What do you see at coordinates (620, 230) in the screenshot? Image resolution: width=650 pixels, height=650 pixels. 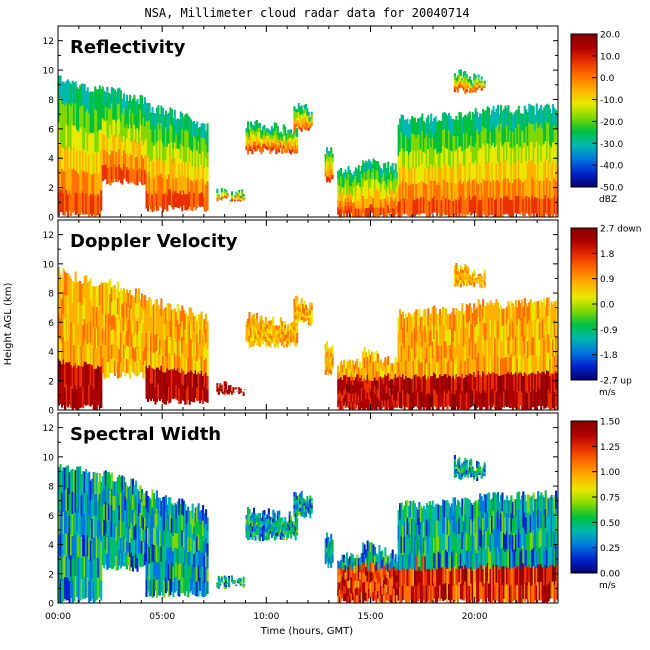 I see `colorbar-tick-label: 2.7 down` at bounding box center [620, 230].